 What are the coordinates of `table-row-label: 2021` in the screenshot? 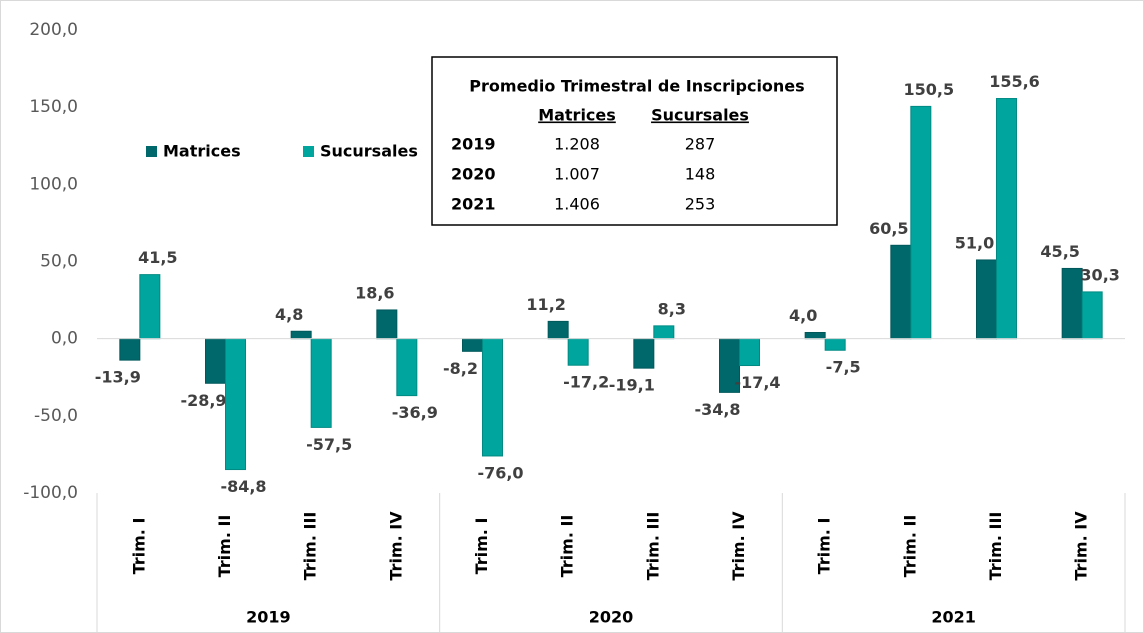 It's located at (473, 204).